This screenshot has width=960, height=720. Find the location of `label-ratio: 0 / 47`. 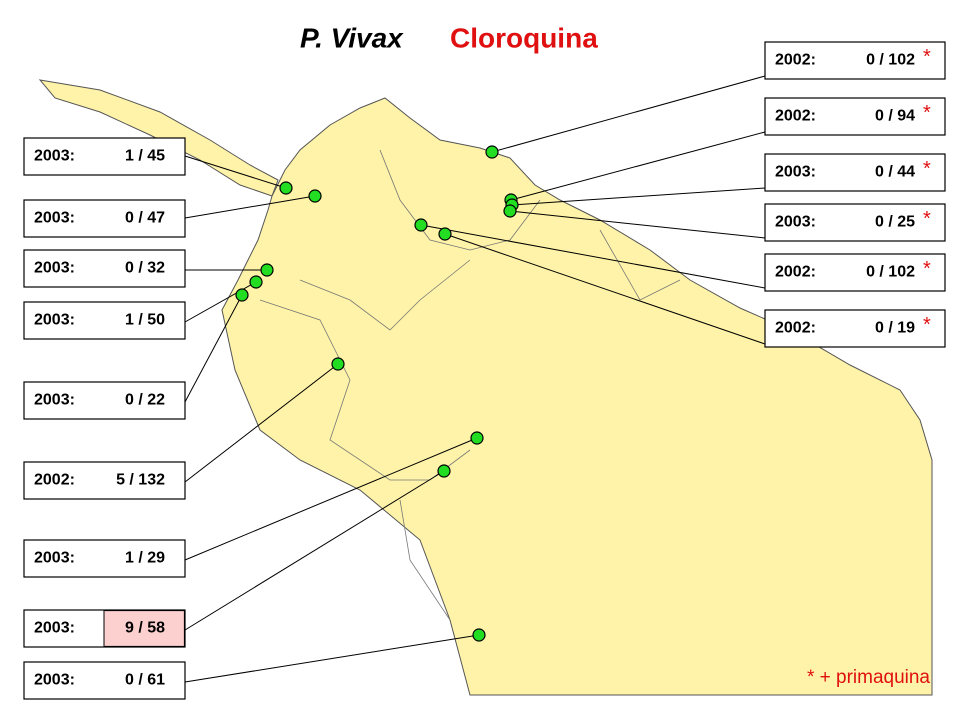

label-ratio: 0 / 47 is located at coordinates (145, 218).